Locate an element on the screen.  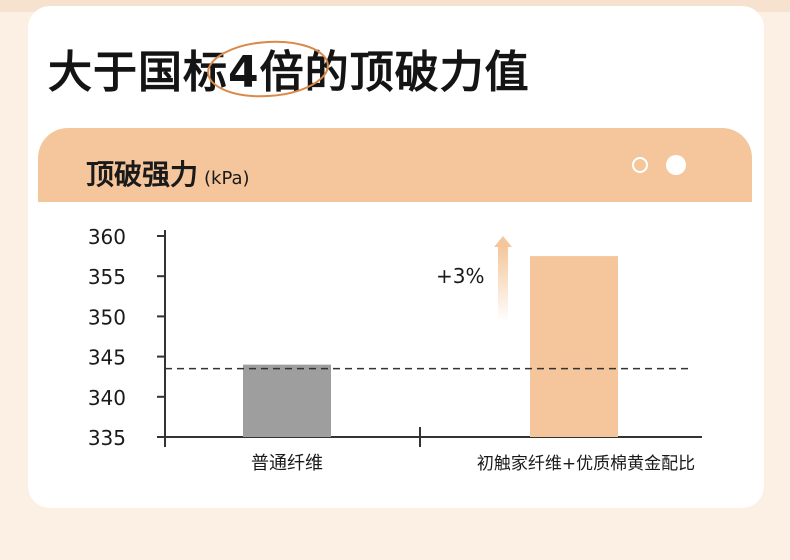
bar-regular-fiber is located at coordinates (287, 400).